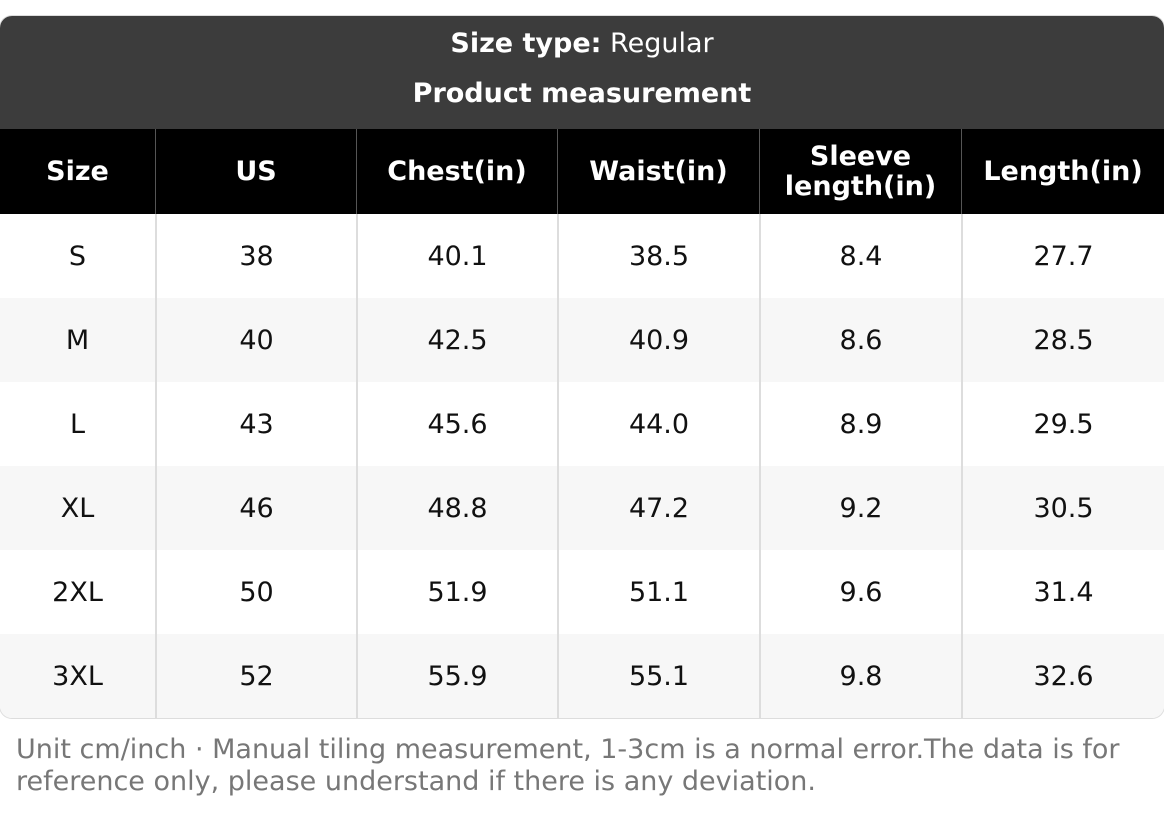  What do you see at coordinates (77, 256) in the screenshot?
I see `cell: S` at bounding box center [77, 256].